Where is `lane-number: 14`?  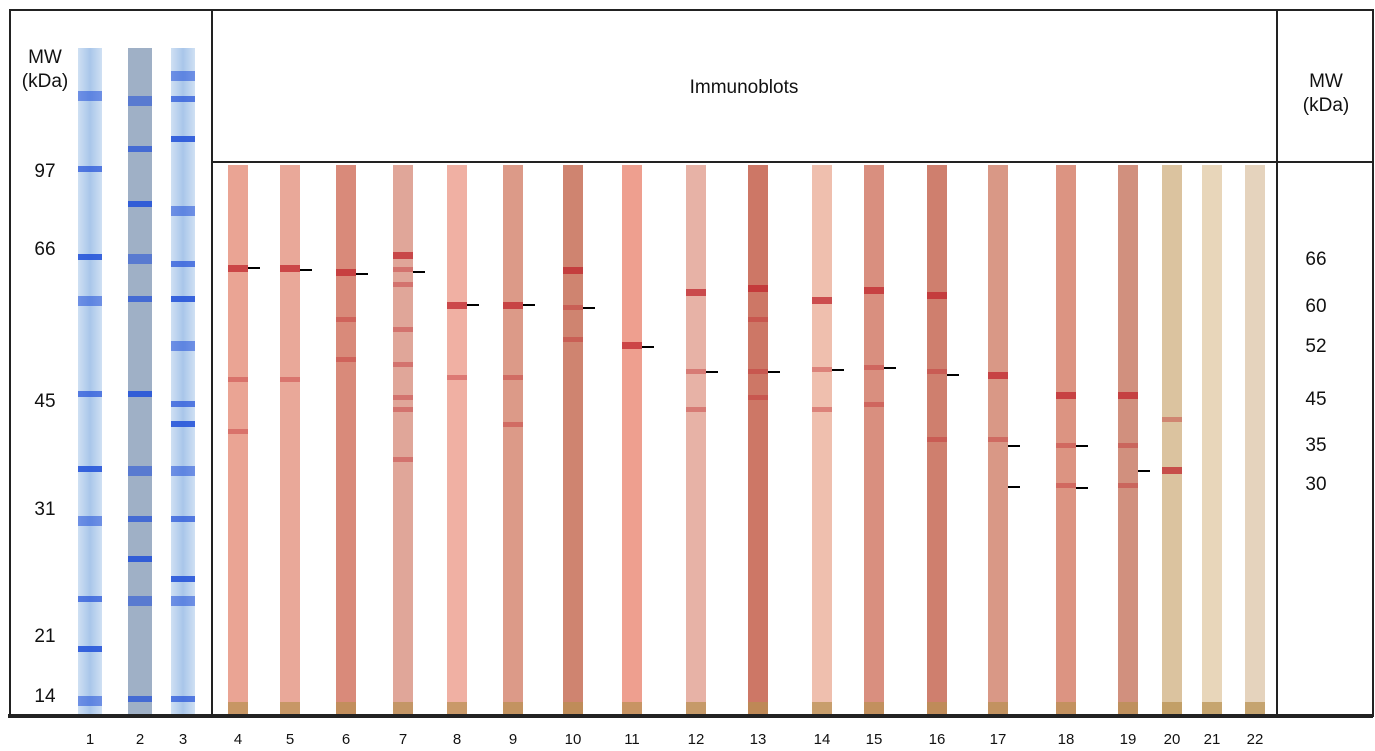 lane-number: 14 is located at coordinates (822, 739).